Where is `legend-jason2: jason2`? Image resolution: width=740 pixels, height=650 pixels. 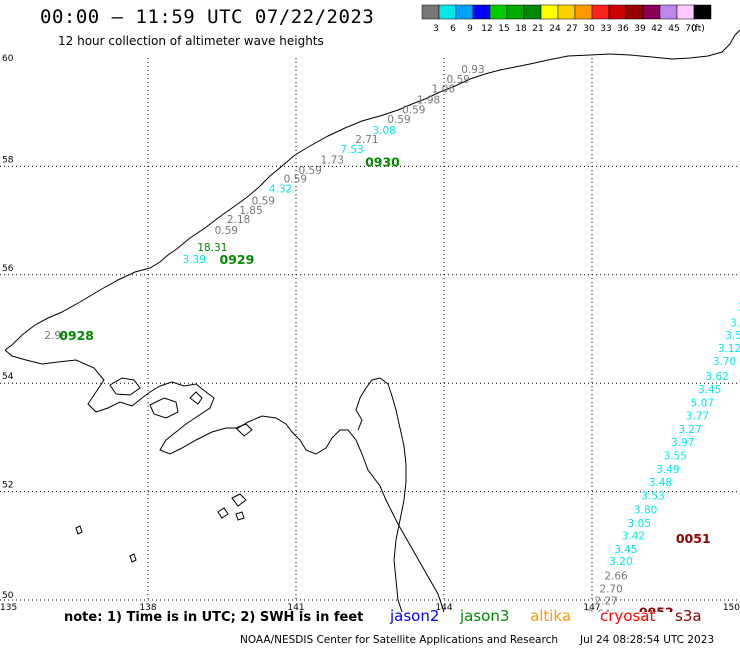 legend-jason2: jason2 is located at coordinates (415, 616).